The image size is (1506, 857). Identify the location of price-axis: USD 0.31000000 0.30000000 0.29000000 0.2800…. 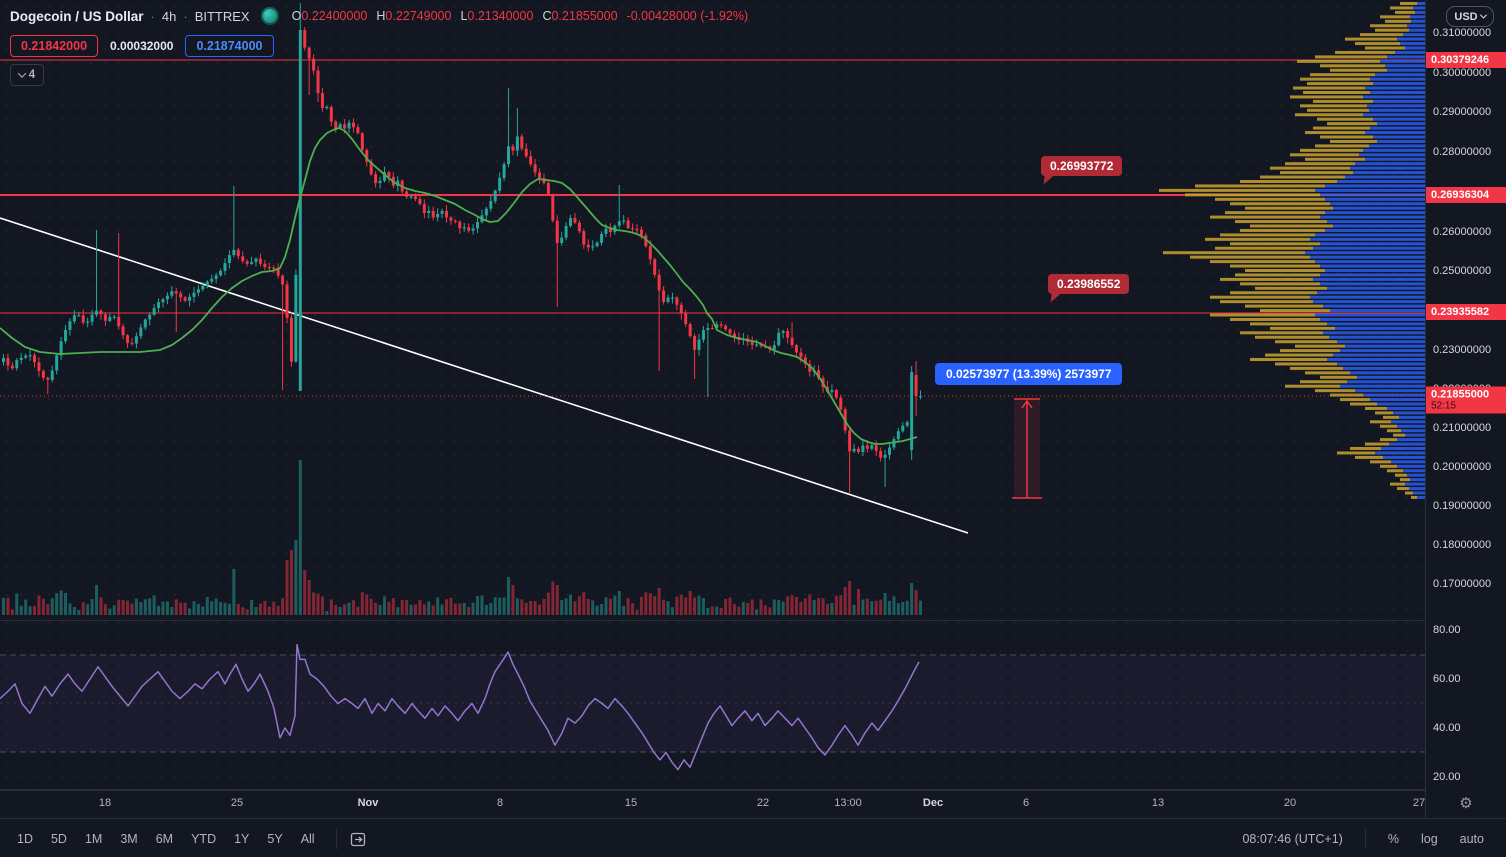
(1465, 409).